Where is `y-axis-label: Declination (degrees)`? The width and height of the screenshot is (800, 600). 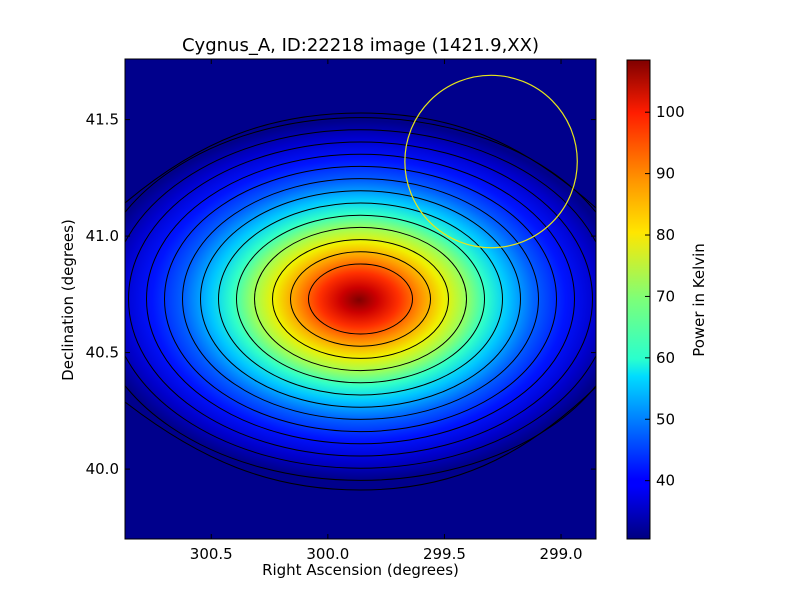
y-axis-label: Declination (degrees) is located at coordinates (68, 300).